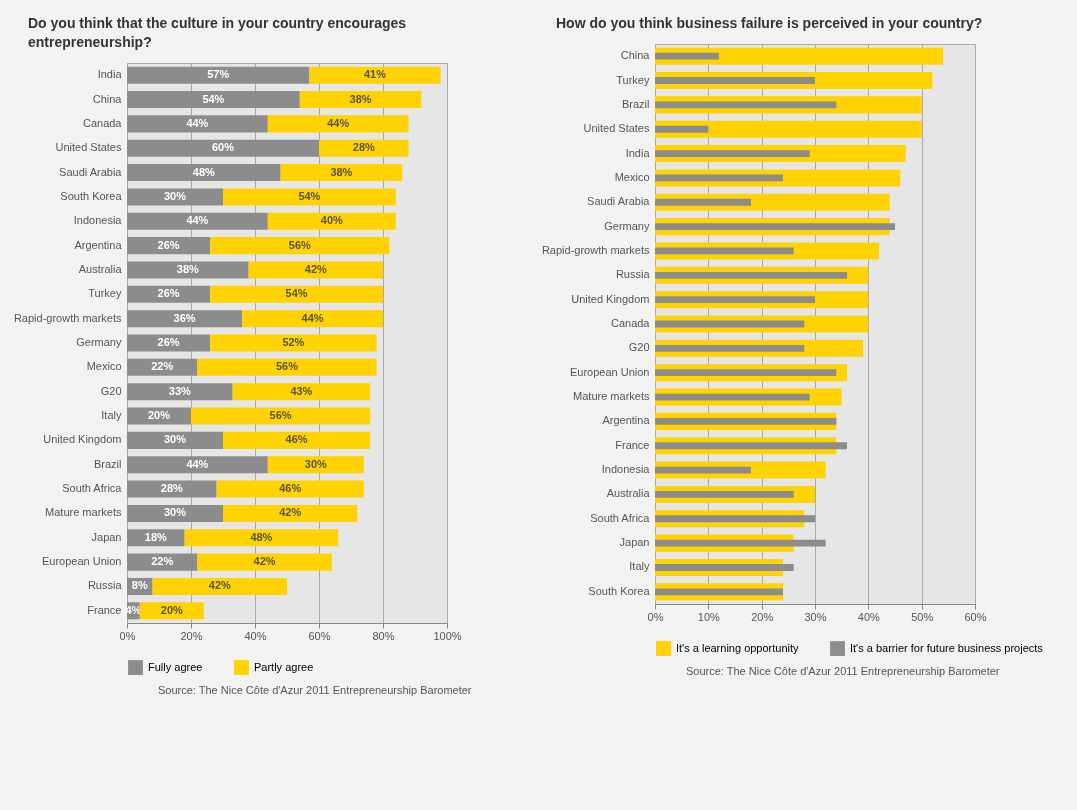  What do you see at coordinates (383, 635) in the screenshot?
I see `x-tick-label: 80%` at bounding box center [383, 635].